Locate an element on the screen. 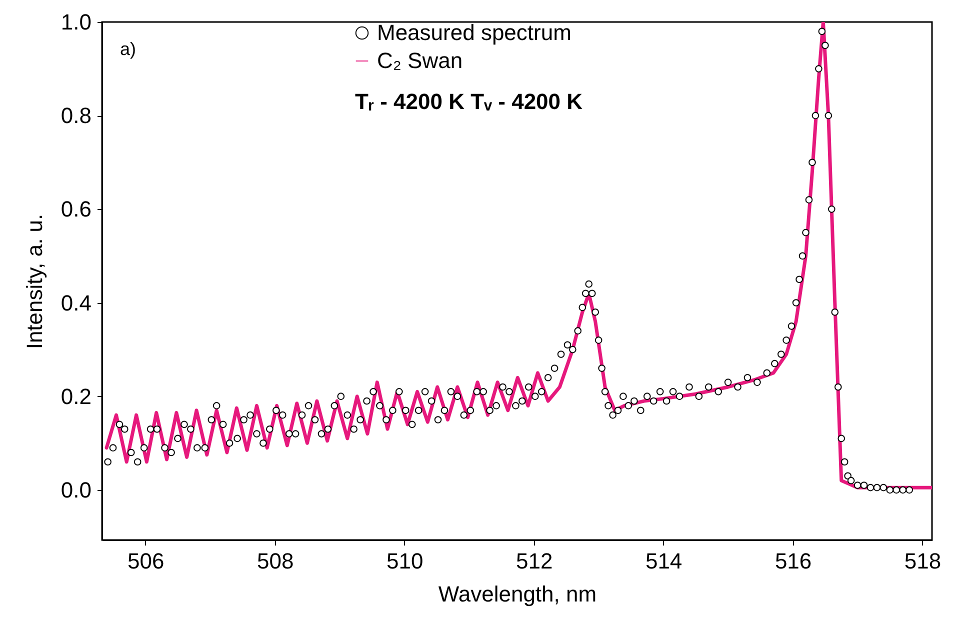 The width and height of the screenshot is (955, 635). y-tick-label: 0.0 is located at coordinates (76, 489).